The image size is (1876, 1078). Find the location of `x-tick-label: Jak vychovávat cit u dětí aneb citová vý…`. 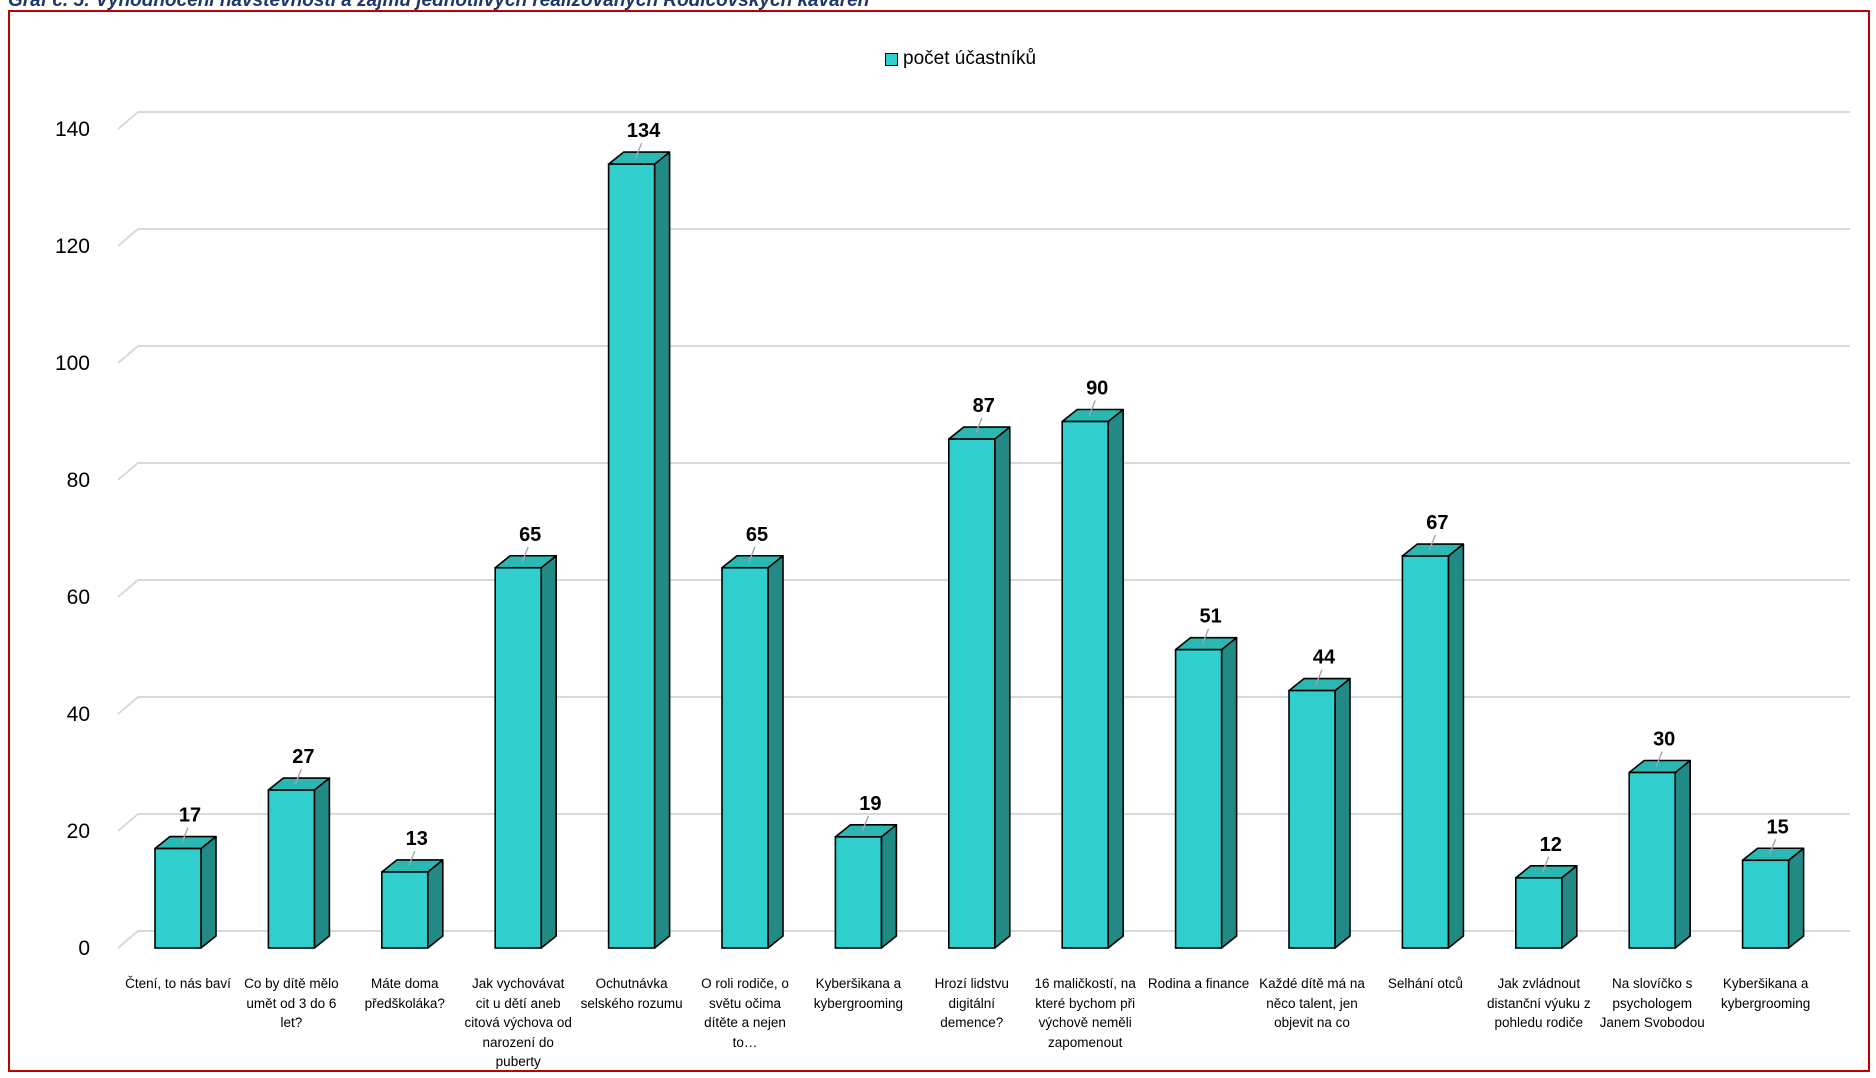

x-tick-label: Jak vychovávat cit u dětí aneb citová vý… is located at coordinates (518, 1022).